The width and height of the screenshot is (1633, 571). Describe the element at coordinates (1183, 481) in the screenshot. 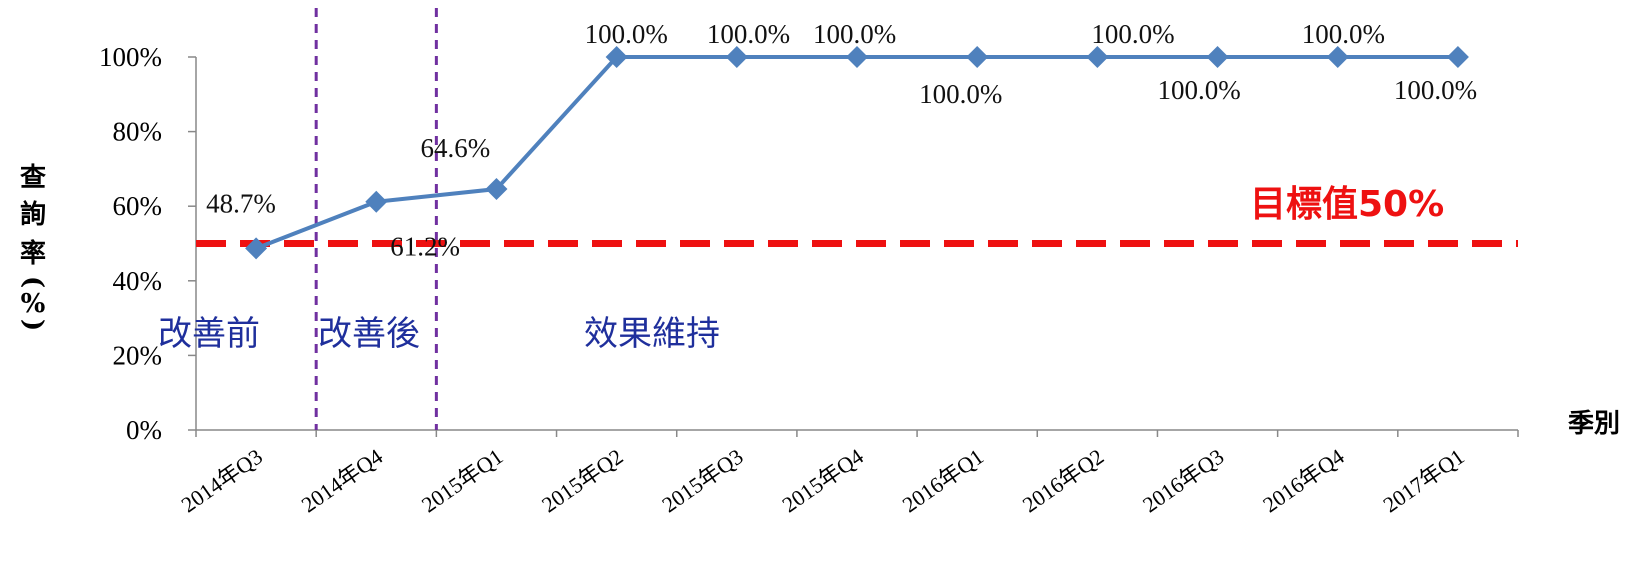

I see `x-tick-label: 2016年Q3` at that location.